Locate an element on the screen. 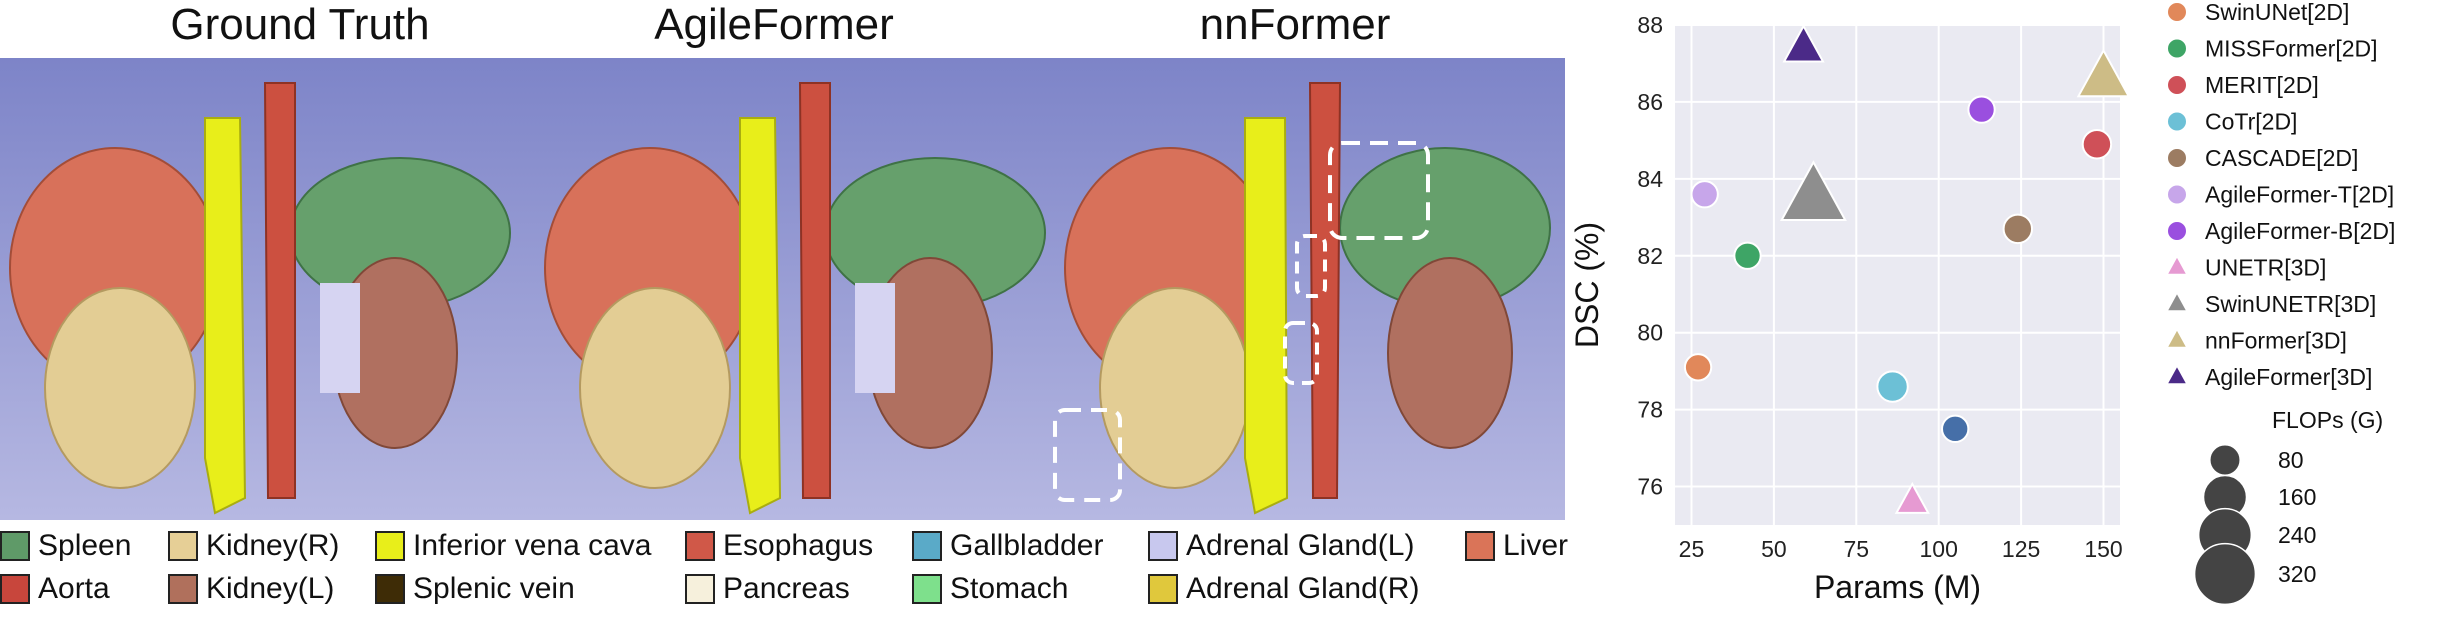 The height and width of the screenshot is (619, 2441). legend-label: Liver is located at coordinates (1536, 545).